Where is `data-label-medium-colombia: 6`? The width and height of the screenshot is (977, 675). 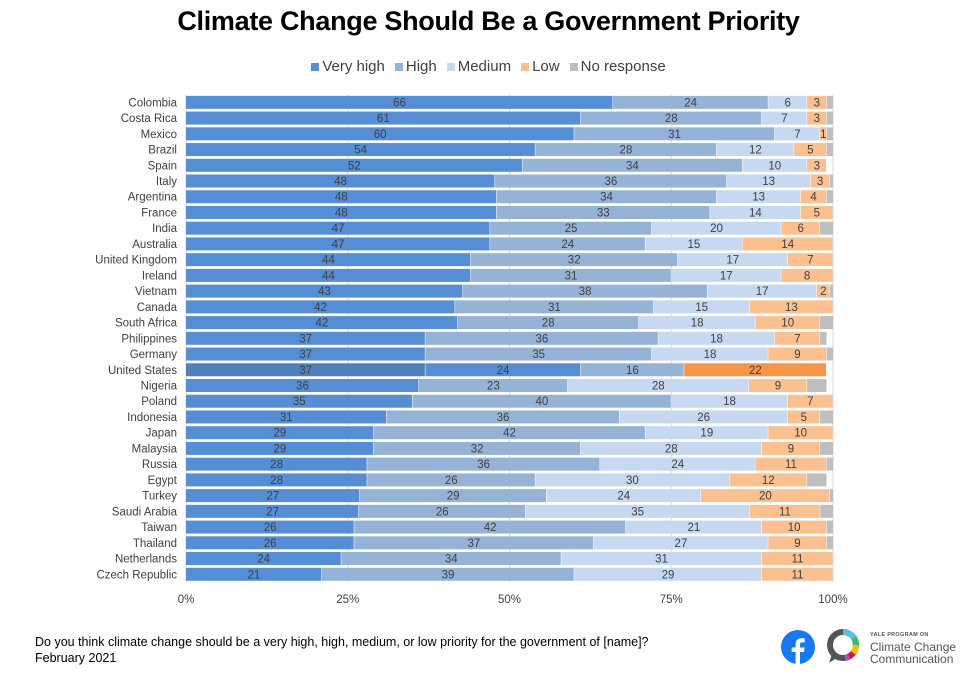
data-label-medium-colombia: 6 is located at coordinates (788, 103).